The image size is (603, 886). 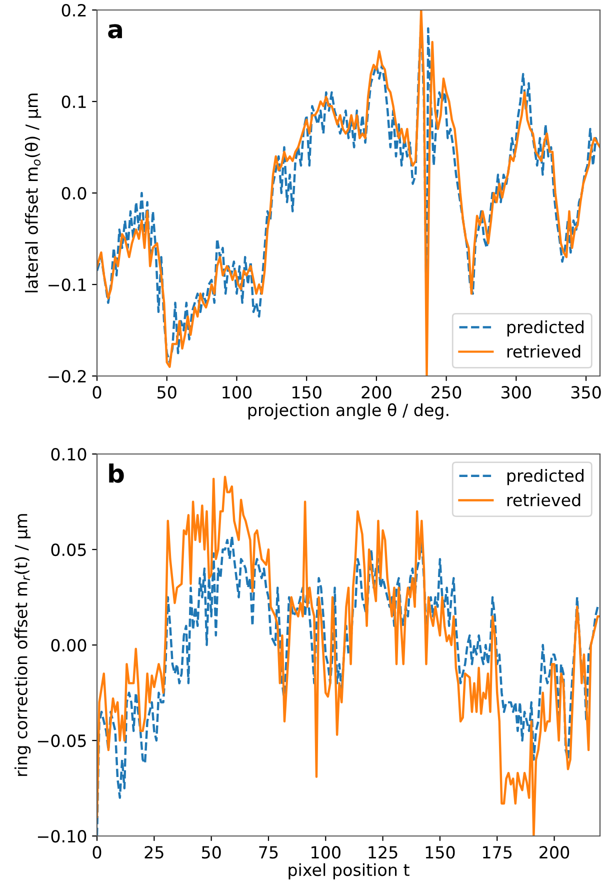 I want to click on y-tick-label: 0.1, so click(x=74, y=101).